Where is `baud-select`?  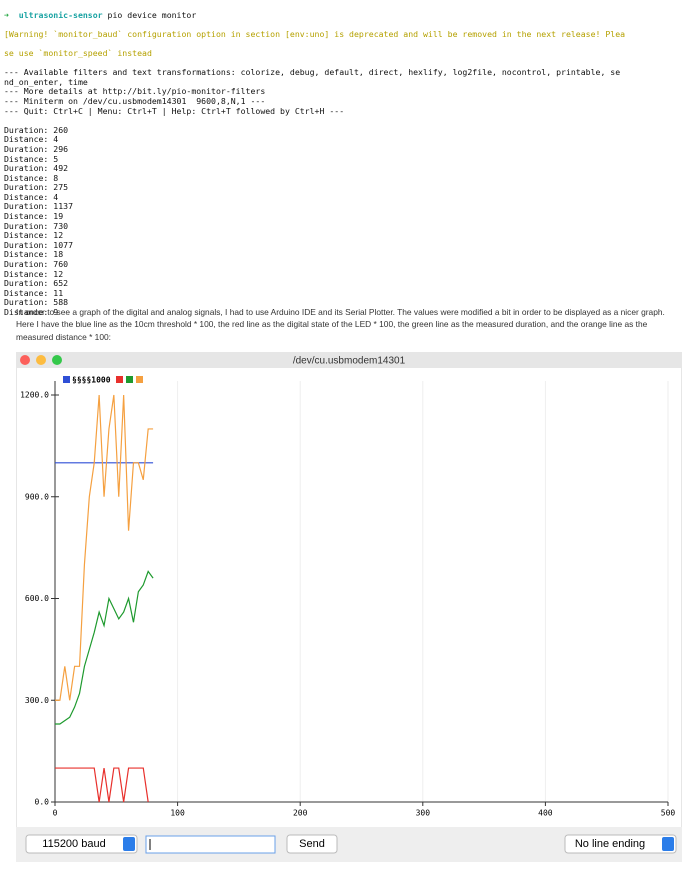 baud-select is located at coordinates (81, 844).